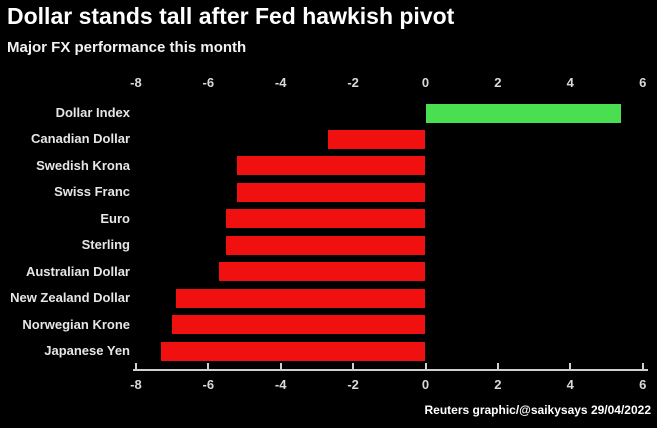 The height and width of the screenshot is (428, 657). What do you see at coordinates (498, 82) in the screenshot?
I see `x-axis-top-tick-label: 2` at bounding box center [498, 82].